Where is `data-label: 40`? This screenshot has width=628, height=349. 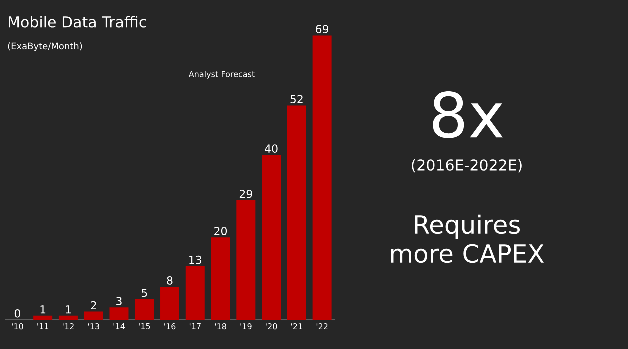 data-label: 40 is located at coordinates (271, 148).